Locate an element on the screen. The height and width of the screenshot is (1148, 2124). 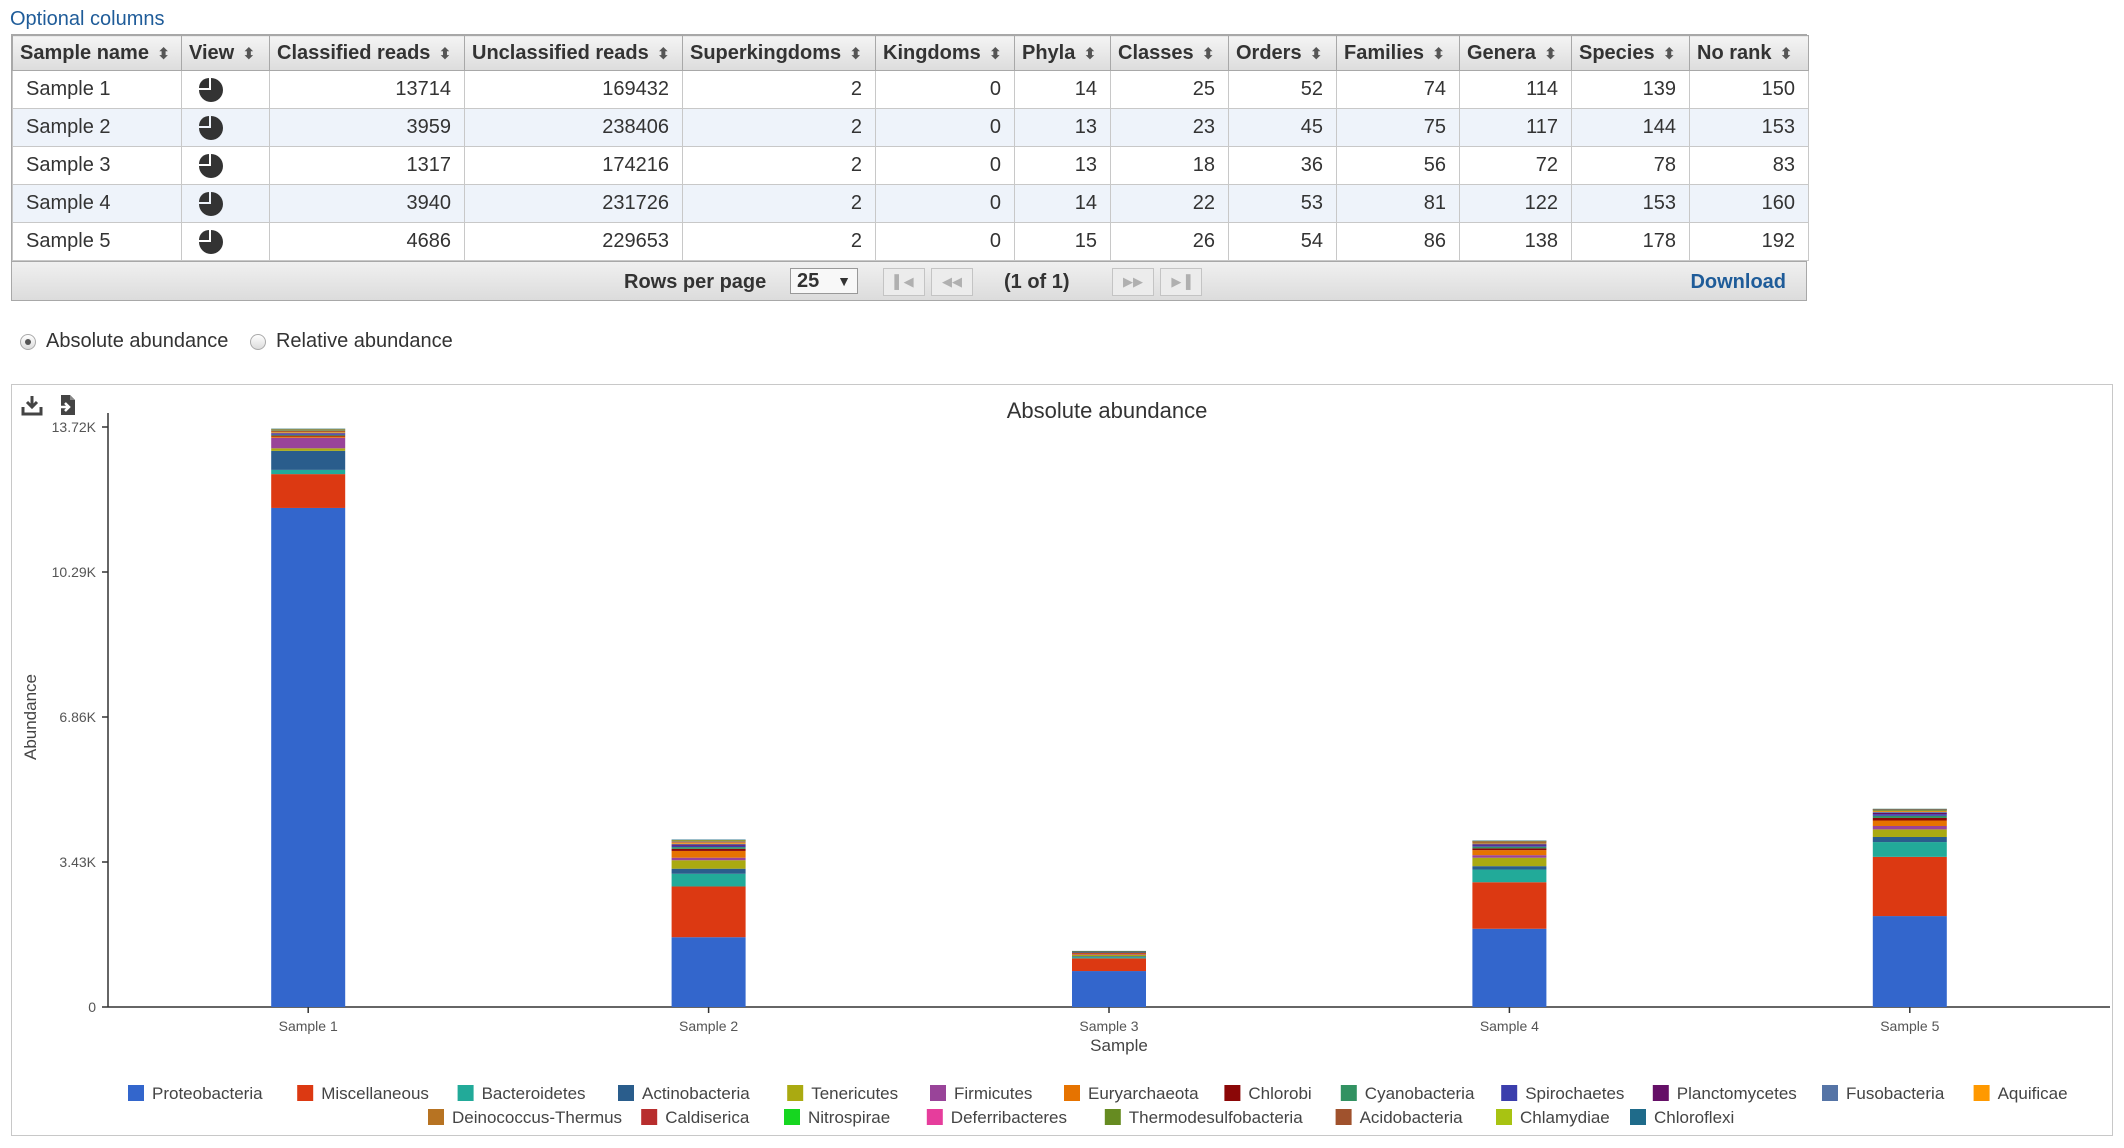
bar-segment-deinococcus-thermus is located at coordinates (1509, 842).